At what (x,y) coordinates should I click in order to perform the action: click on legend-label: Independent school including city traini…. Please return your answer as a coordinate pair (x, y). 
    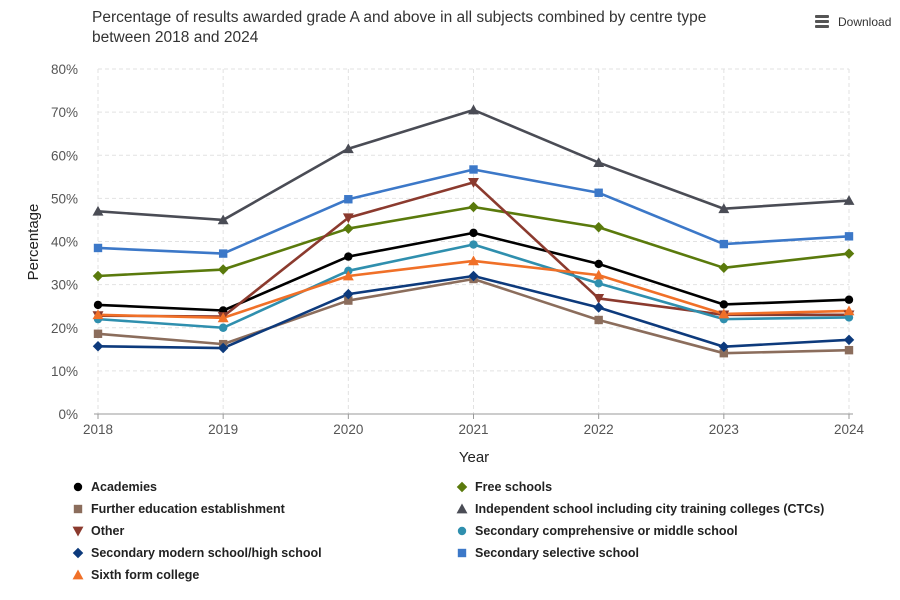
    Looking at the image, I should click on (650, 509).